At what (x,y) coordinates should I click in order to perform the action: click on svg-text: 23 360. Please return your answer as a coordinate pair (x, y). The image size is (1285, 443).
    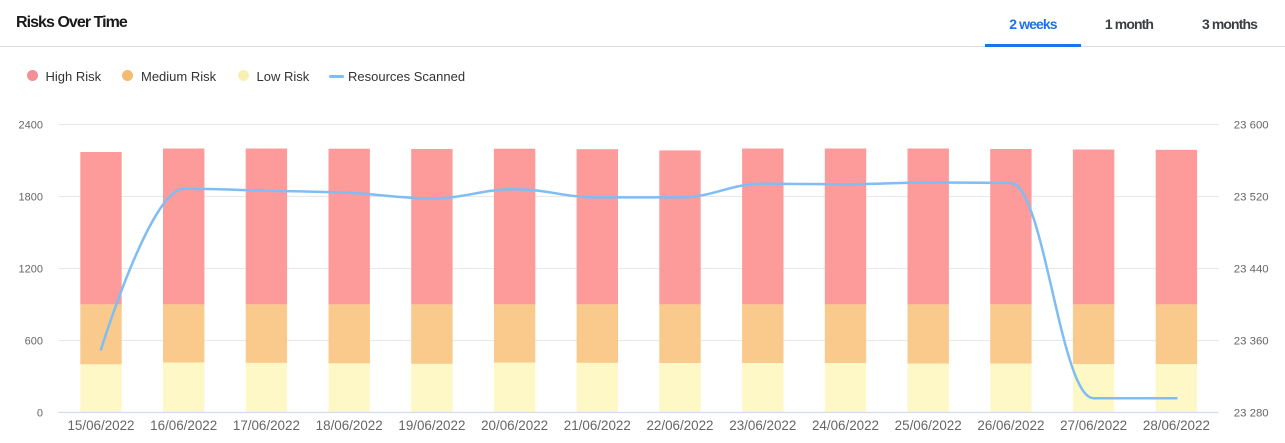
    Looking at the image, I should click on (1251, 341).